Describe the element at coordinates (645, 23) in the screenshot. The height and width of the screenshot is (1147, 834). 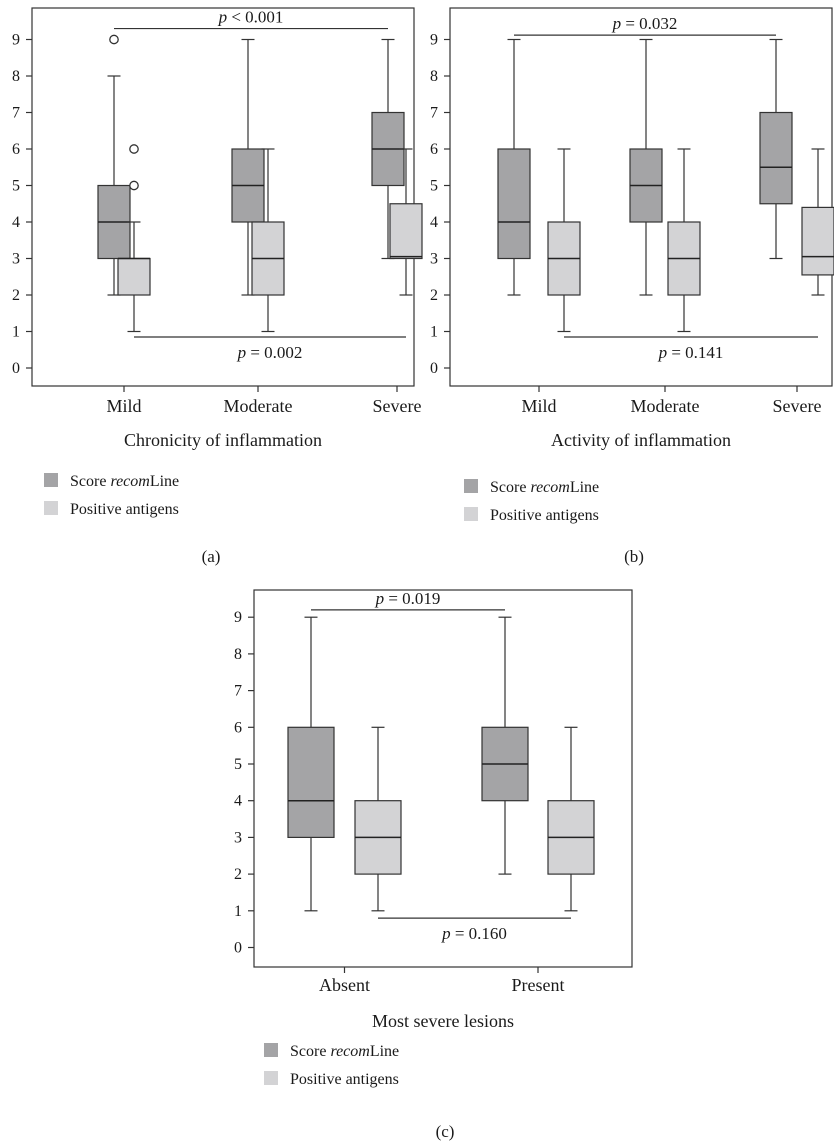
I see `p-value-label: p = 0.032` at that location.